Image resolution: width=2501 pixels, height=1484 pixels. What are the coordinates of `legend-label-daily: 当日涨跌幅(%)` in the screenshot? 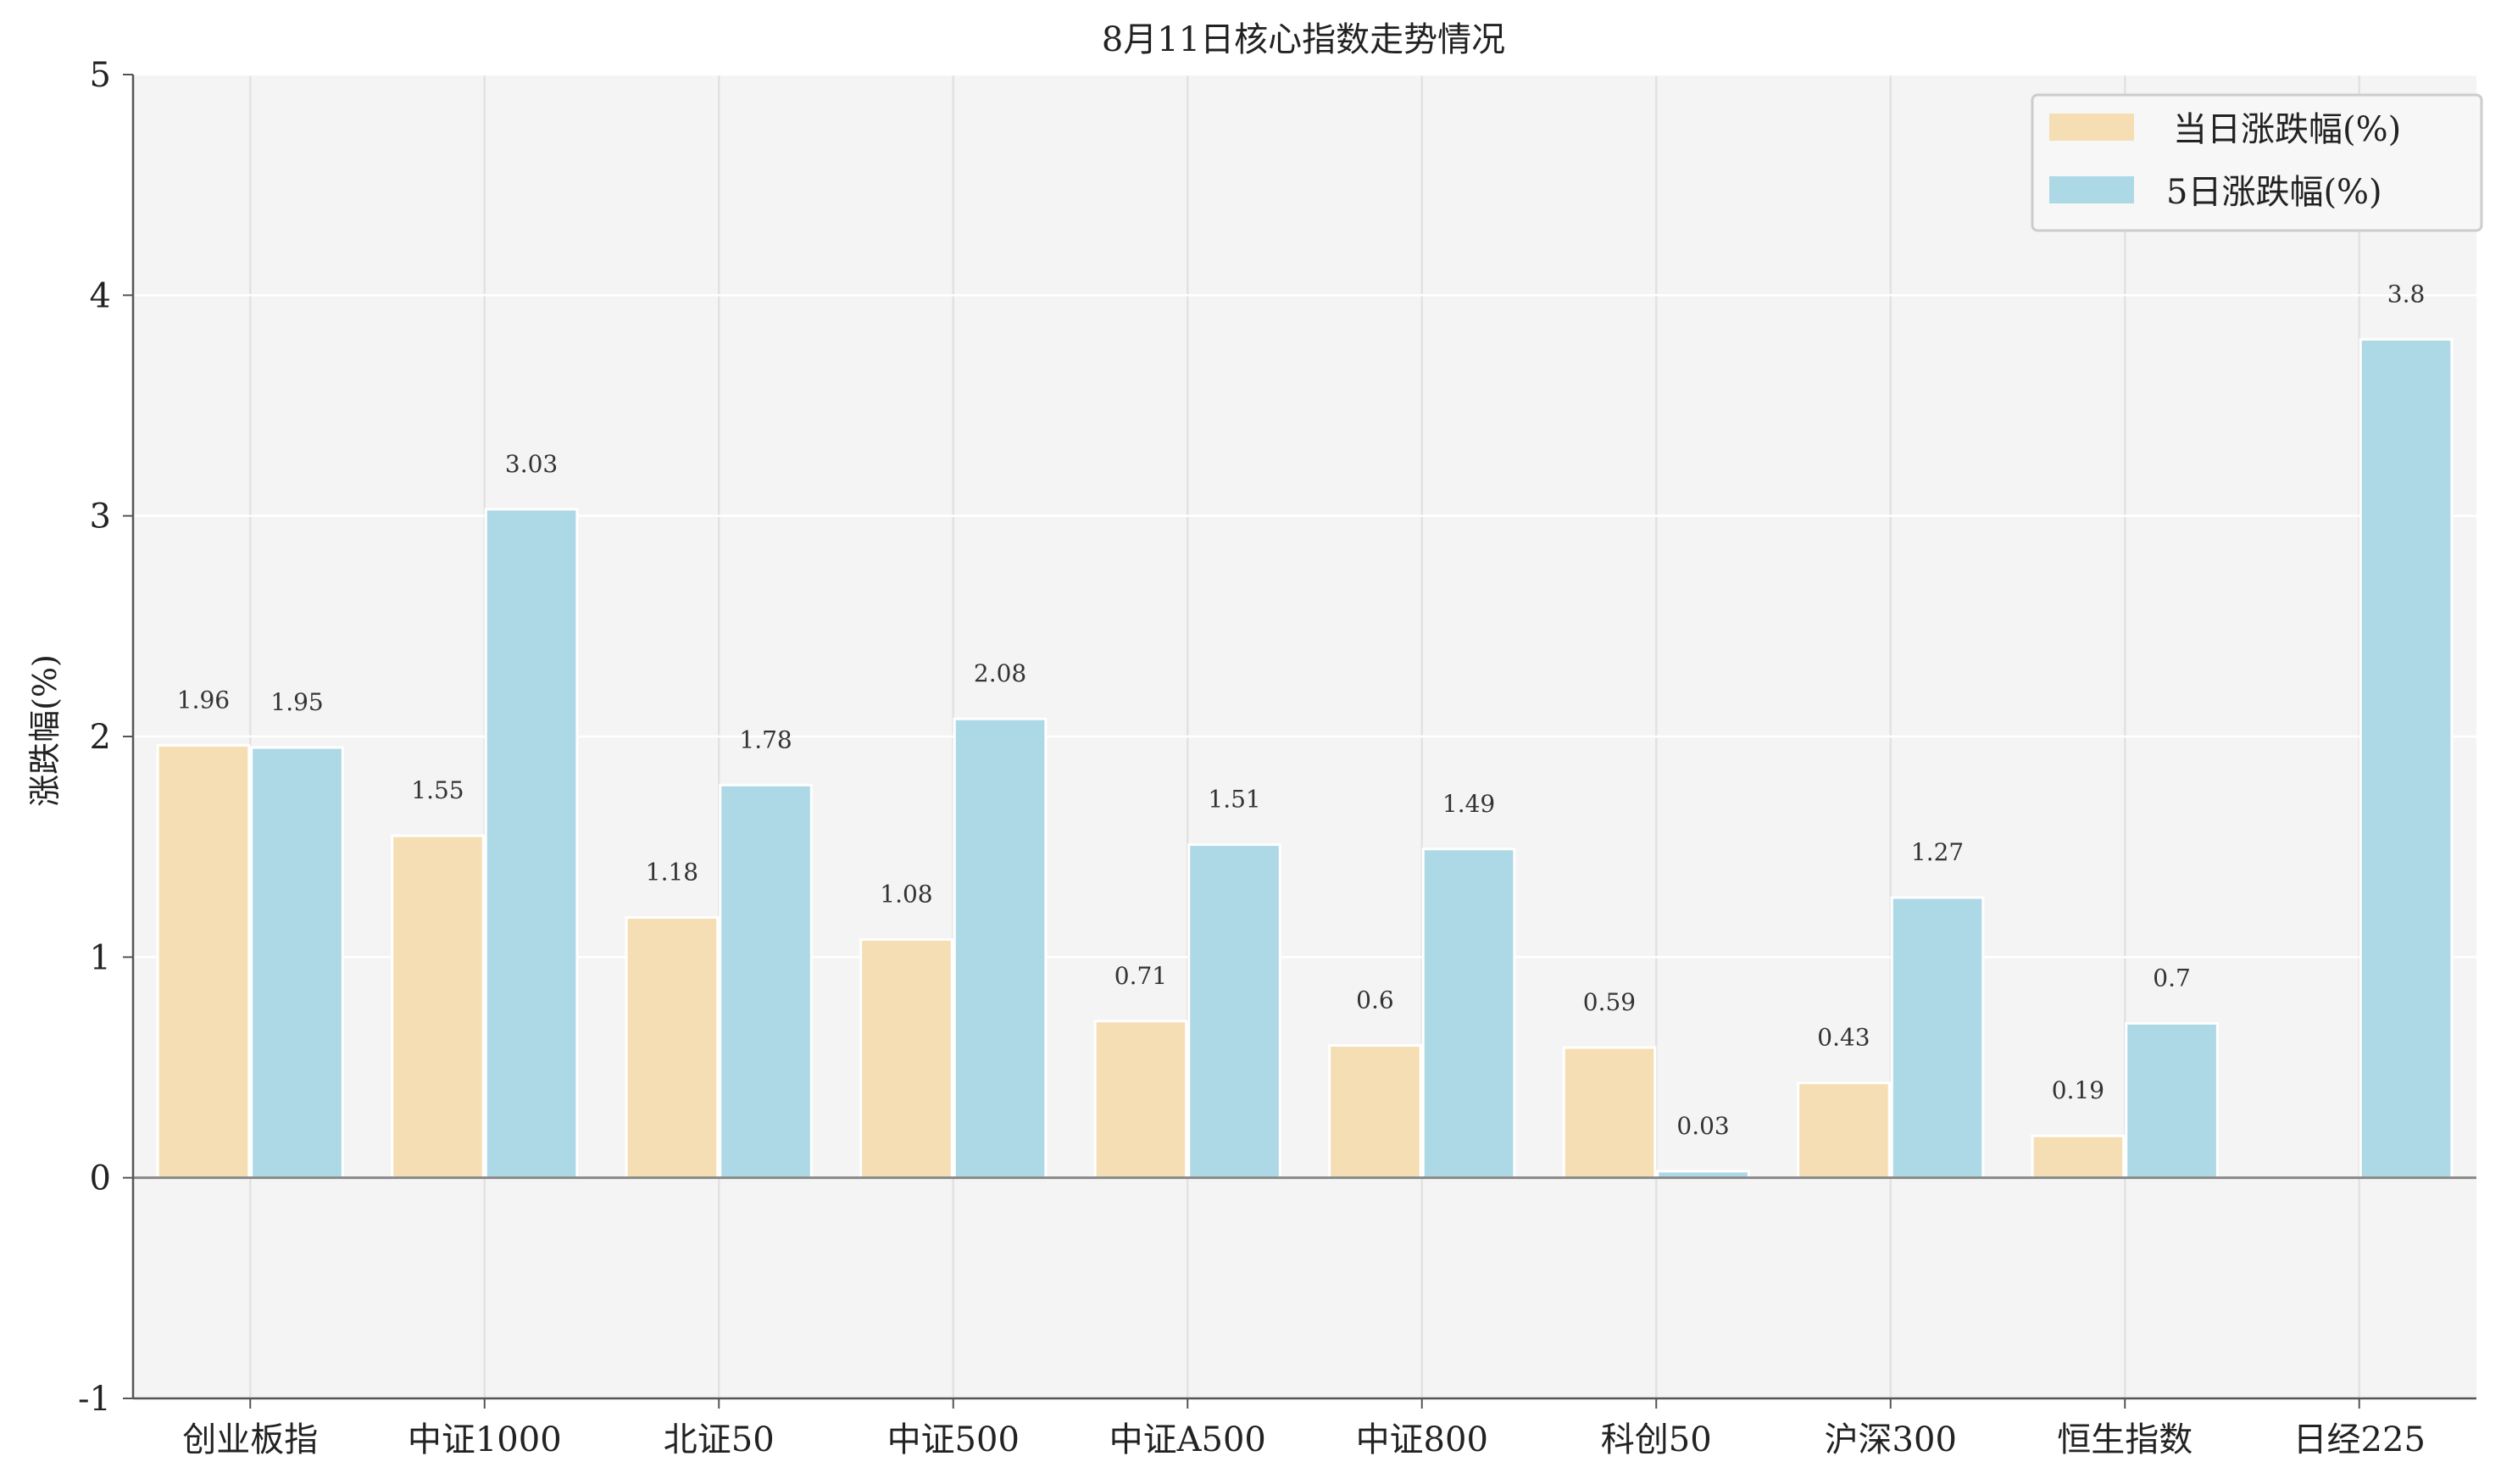 It's located at (2287, 129).